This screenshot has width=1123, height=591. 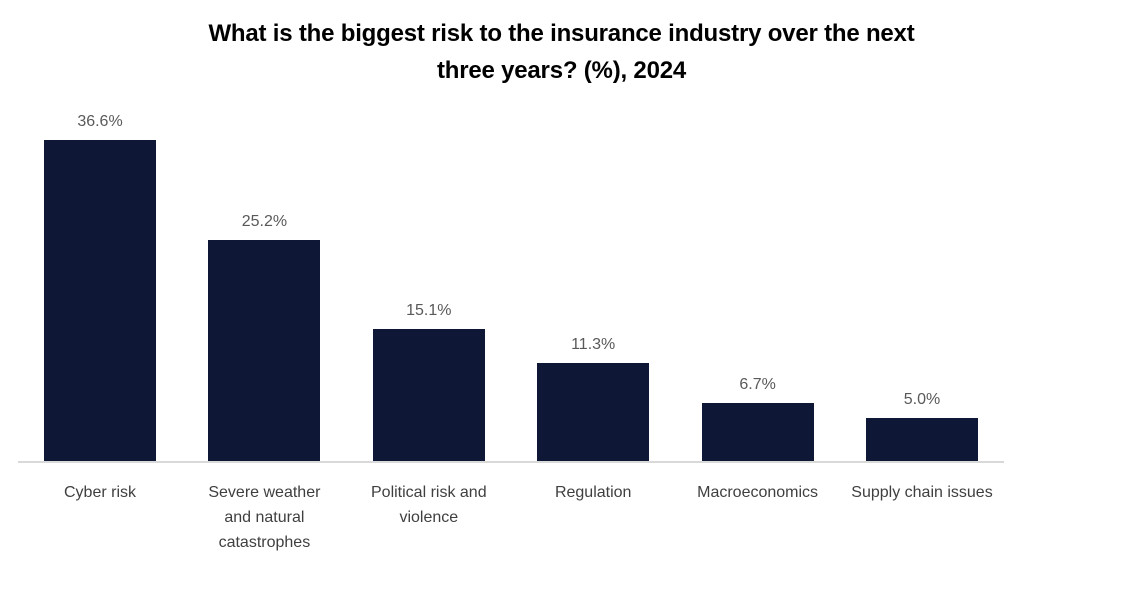 I want to click on value-label-supply-chain-issues: 5.0%, so click(x=922, y=399).